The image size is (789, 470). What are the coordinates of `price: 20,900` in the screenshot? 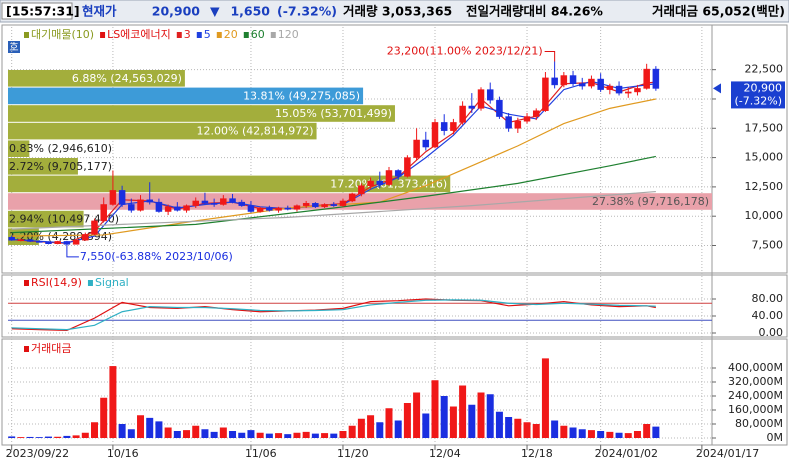 It's located at (176, 11).